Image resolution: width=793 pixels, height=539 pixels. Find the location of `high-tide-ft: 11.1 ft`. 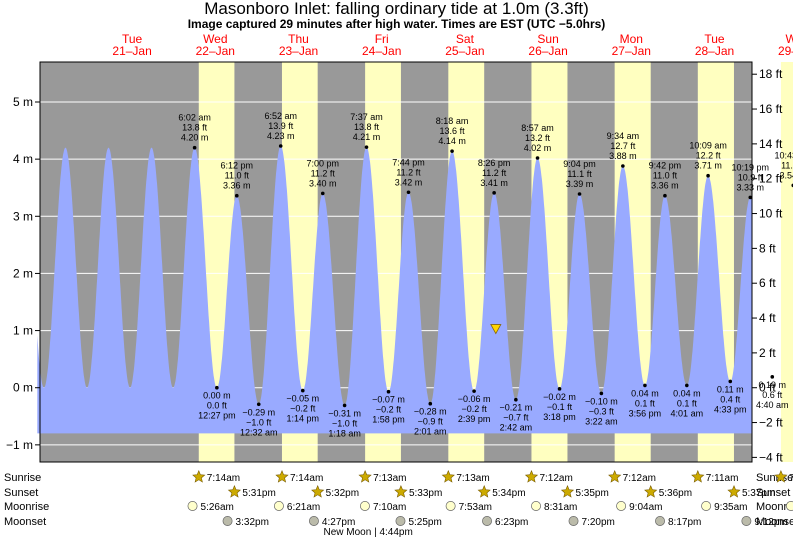

high-tide-ft: 11.1 ft is located at coordinates (579, 174).